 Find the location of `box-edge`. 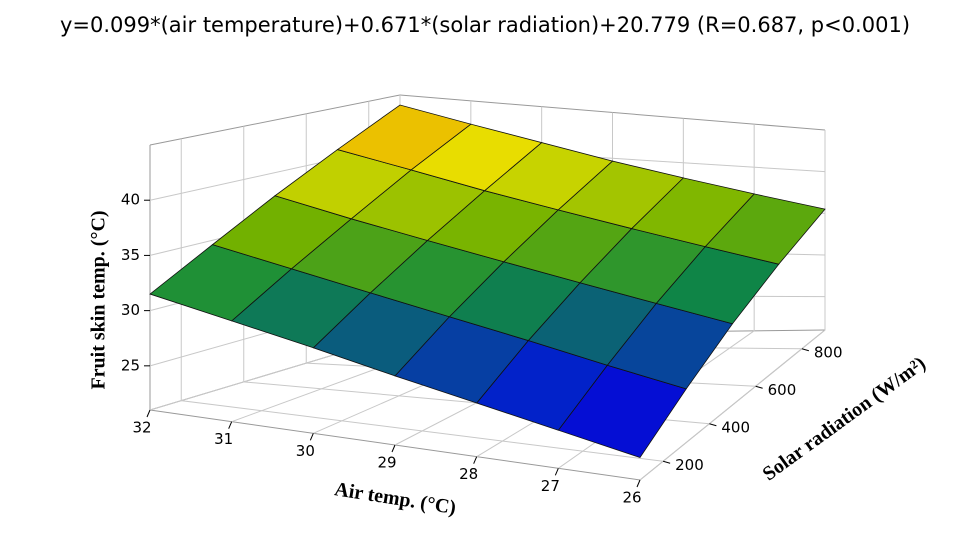

box-edge is located at coordinates (275, 120).